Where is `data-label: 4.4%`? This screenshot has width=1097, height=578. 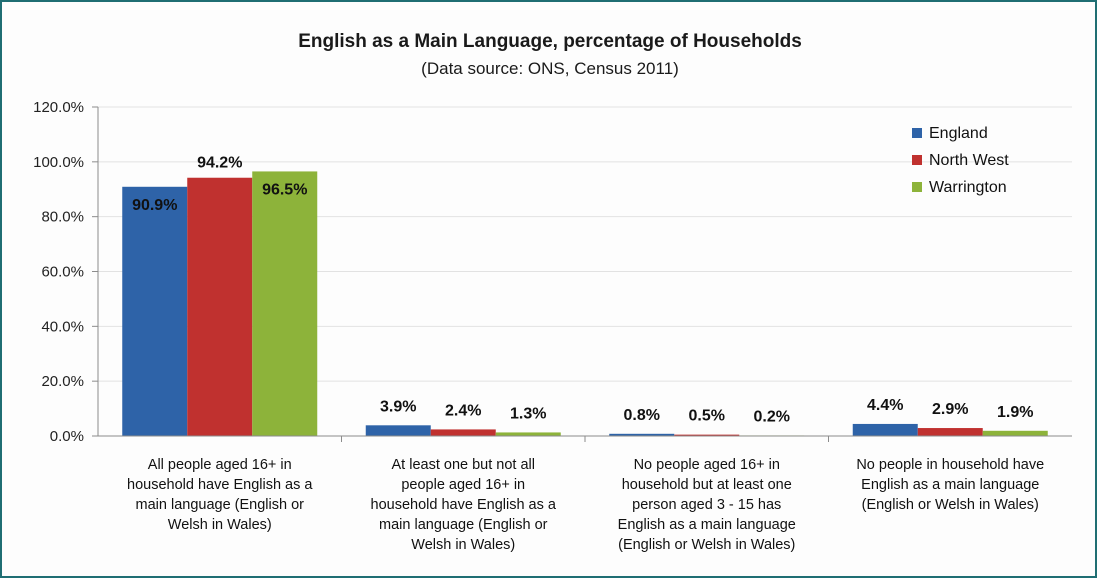 data-label: 4.4% is located at coordinates (885, 405).